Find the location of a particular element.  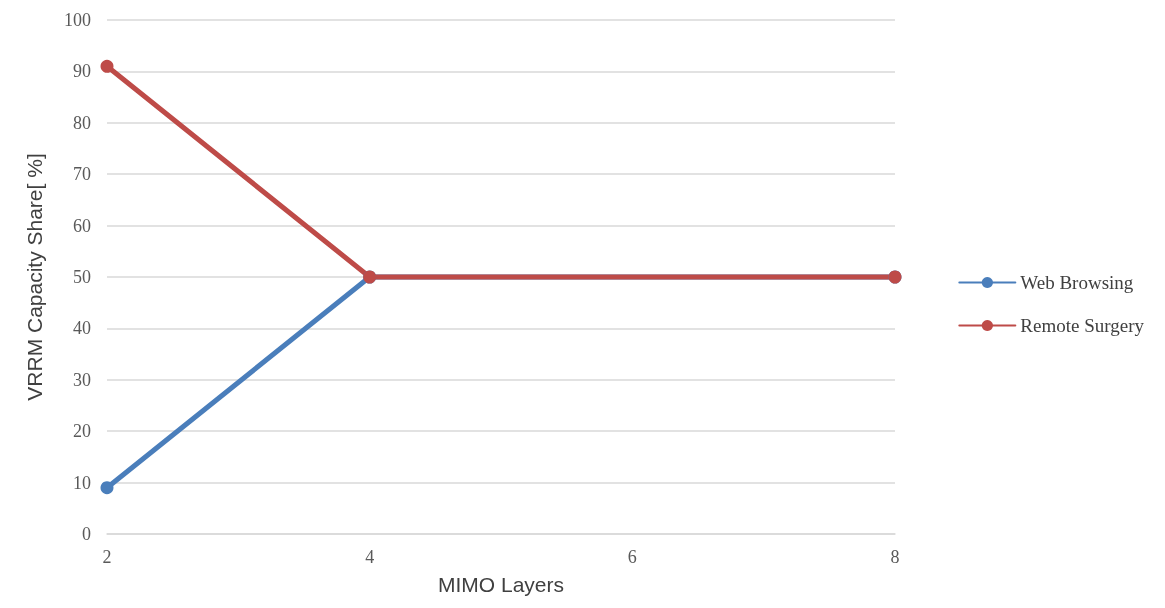

y-tick-label: 30 is located at coordinates (82, 379).